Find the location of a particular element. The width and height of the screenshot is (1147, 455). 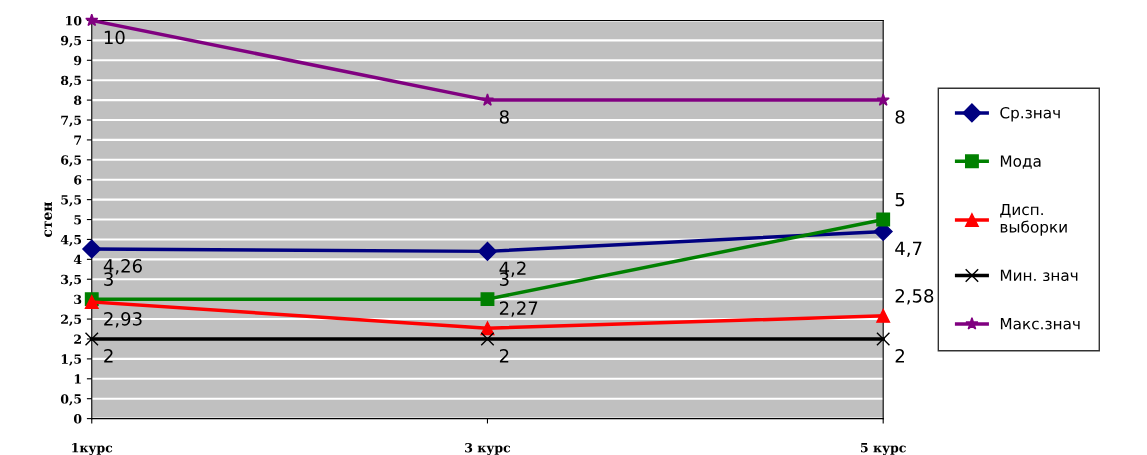

y-tick-label: 5,5 is located at coordinates (71, 201).